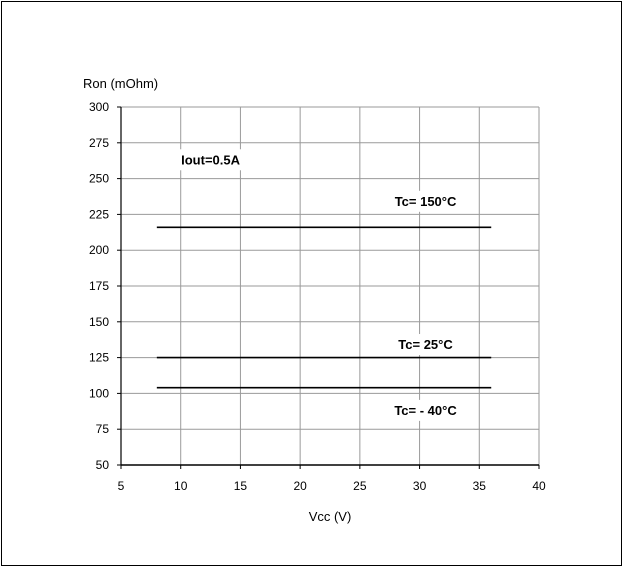 This screenshot has height=568, width=625. I want to click on annotation-tc25: Tc= 25°C, so click(425, 344).